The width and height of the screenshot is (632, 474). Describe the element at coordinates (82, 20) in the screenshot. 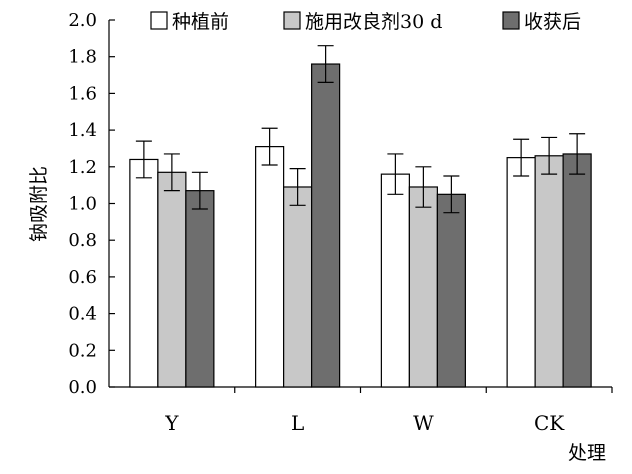

I see `y-tick-label: 2.0` at that location.